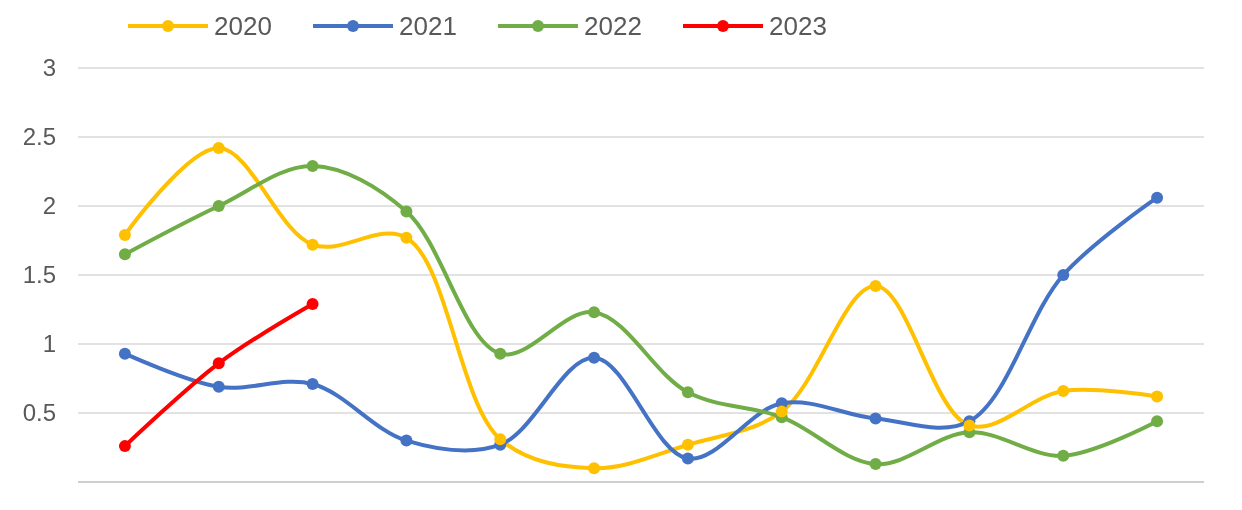 The image size is (1242, 510). Describe the element at coordinates (39, 413) in the screenshot. I see `y-tick-label: 0.5` at that location.